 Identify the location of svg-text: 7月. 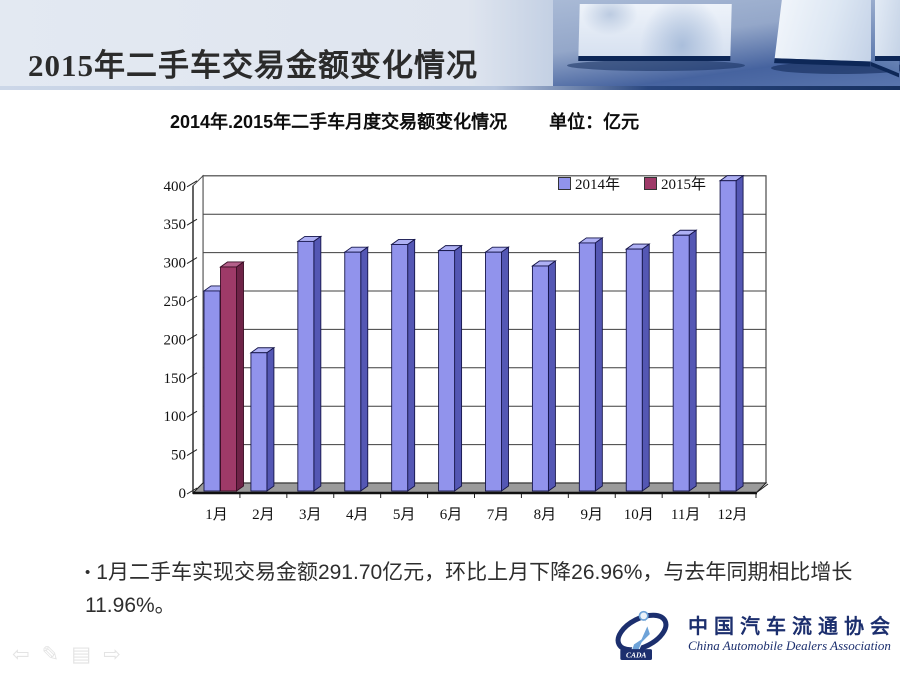
(498, 515).